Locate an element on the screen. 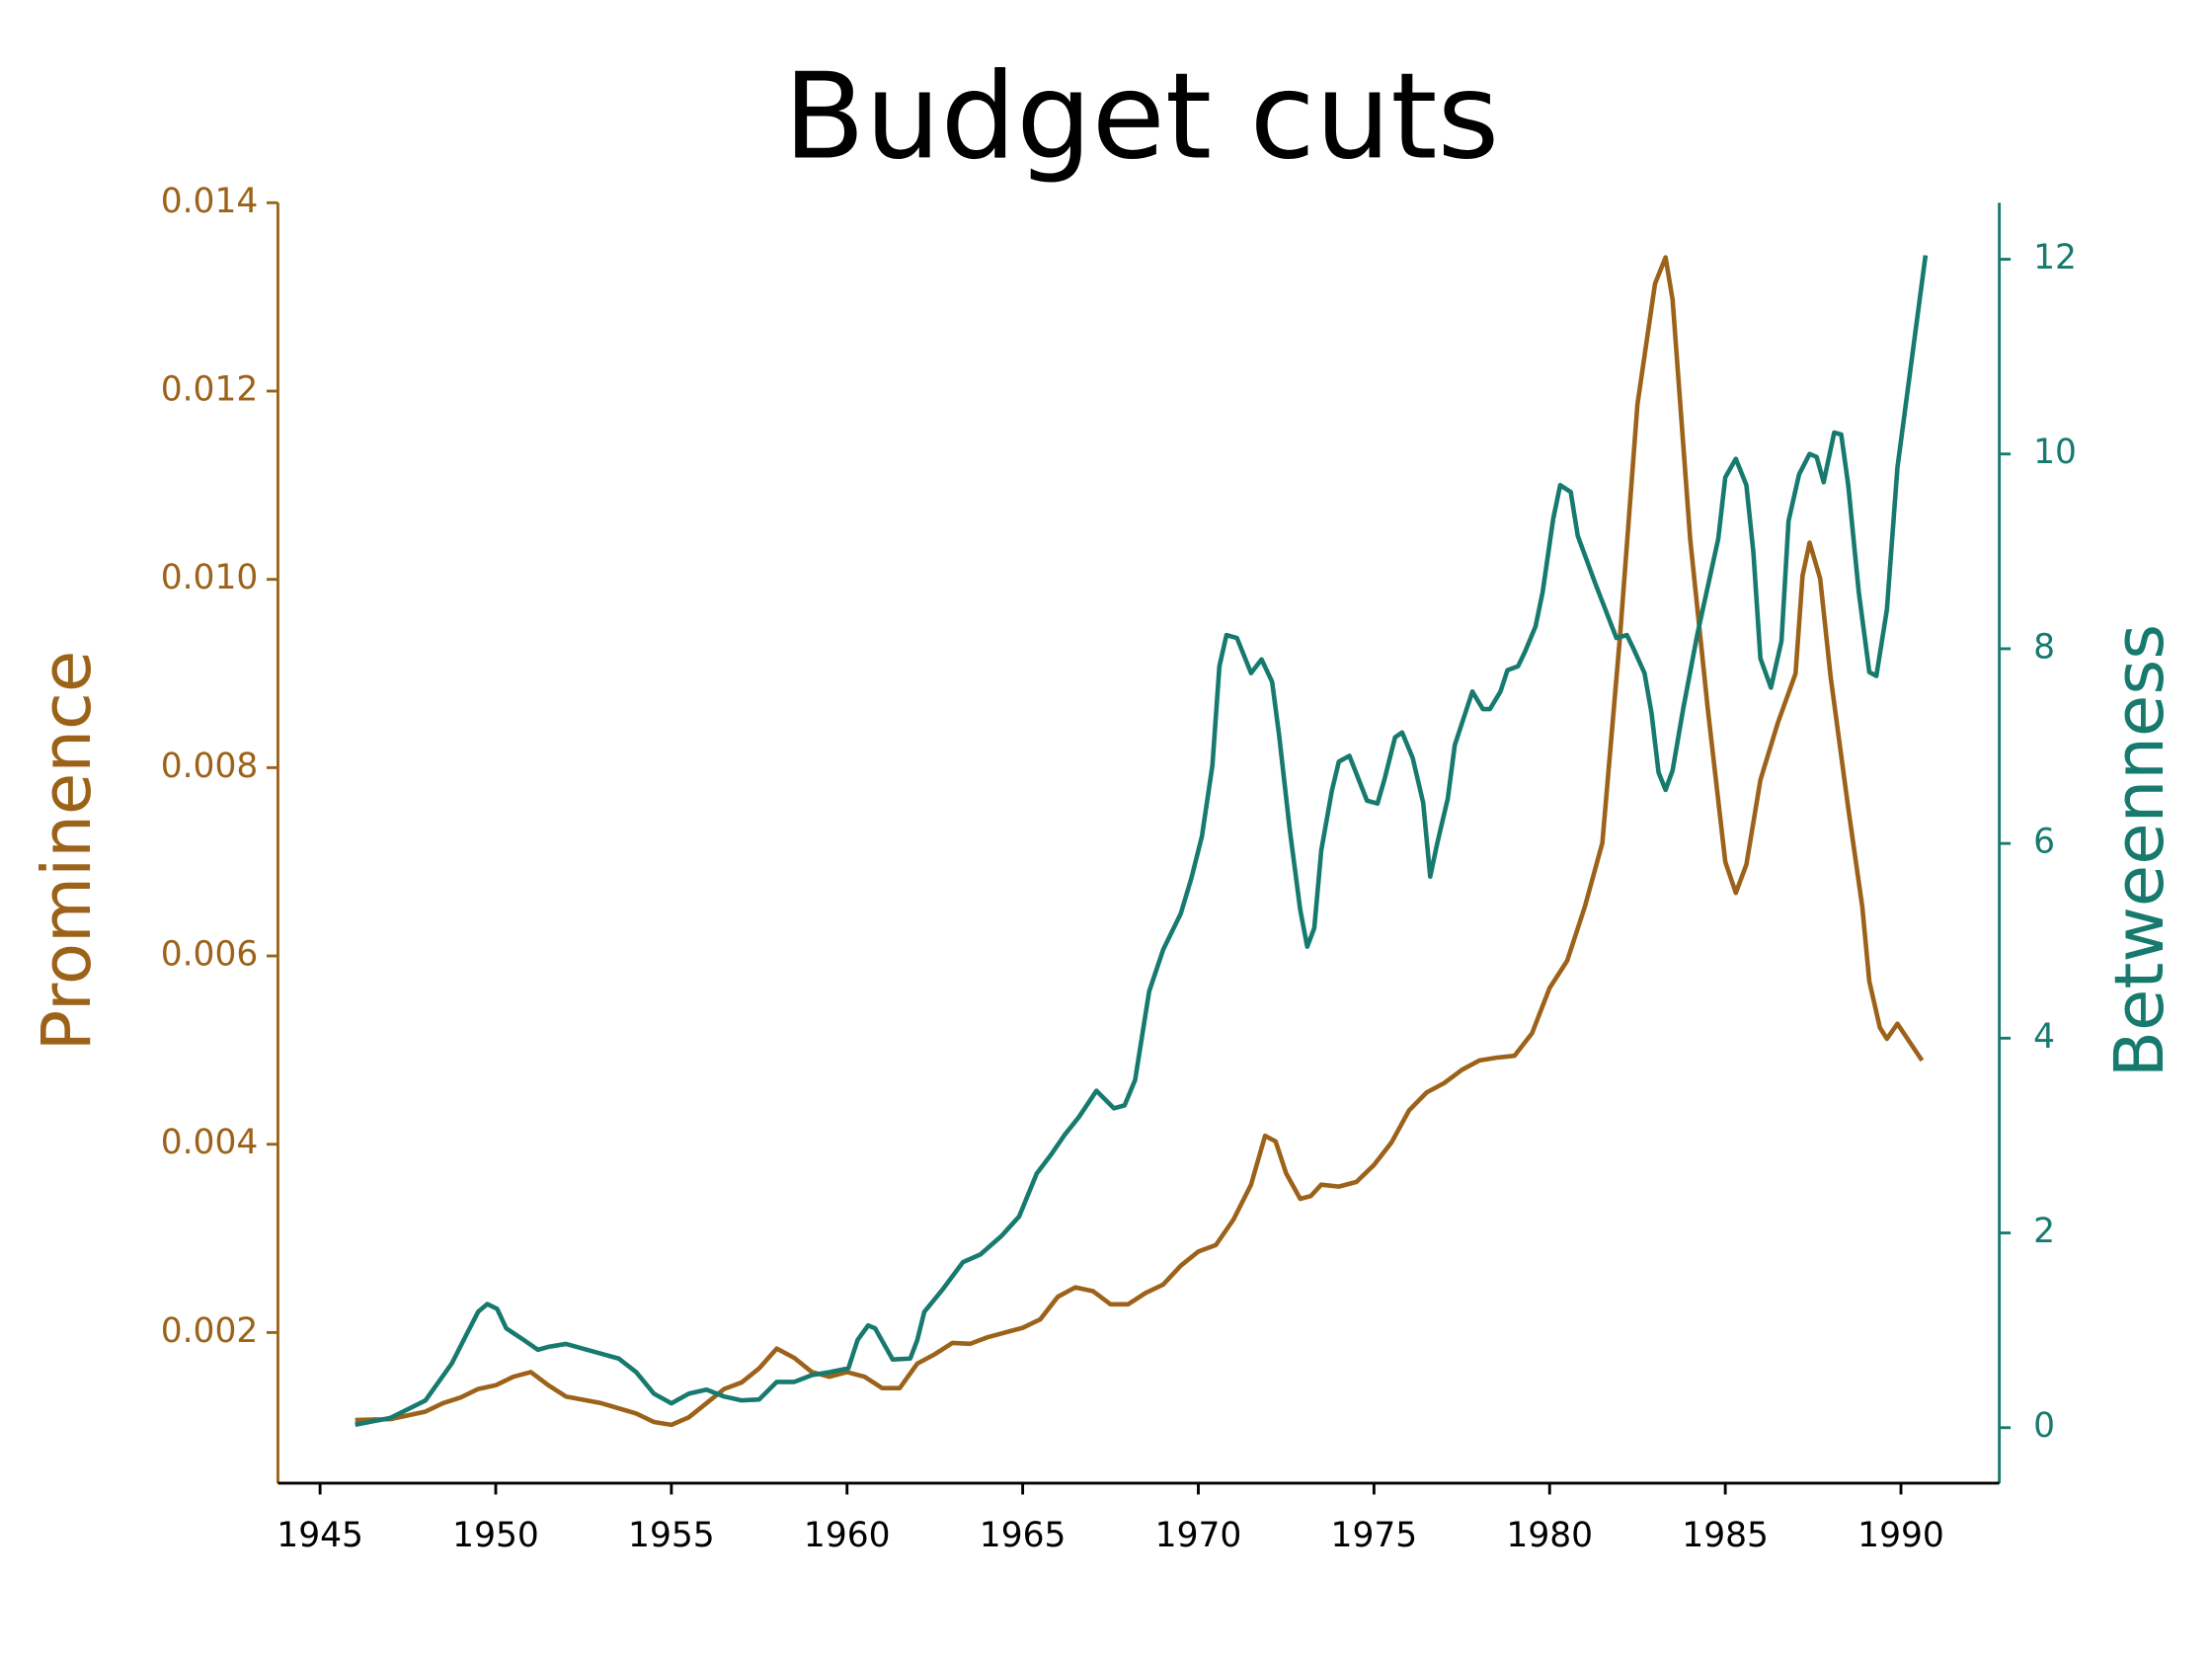 This screenshot has width=2212, height=1659. x-tick-label: 1980 is located at coordinates (1549, 1536).